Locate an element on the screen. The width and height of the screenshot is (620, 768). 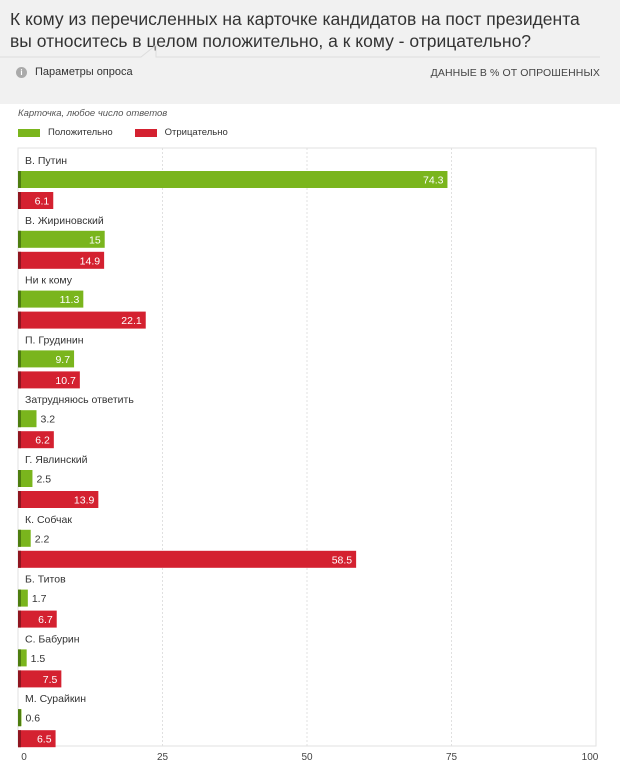
data-label: 10.7 is located at coordinates (65, 381).